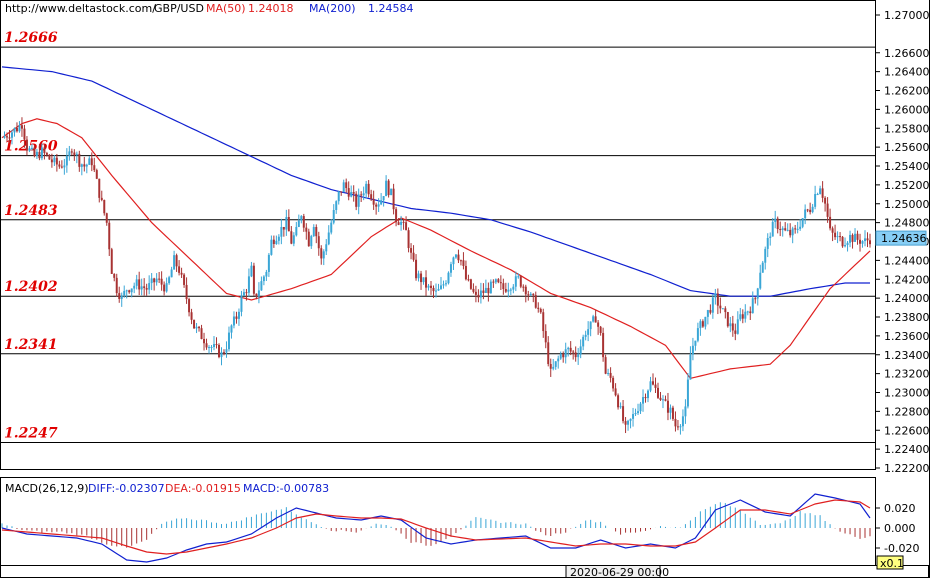  What do you see at coordinates (907, 166) in the screenshot?
I see `price-tick-label: 1.25400` at bounding box center [907, 166].